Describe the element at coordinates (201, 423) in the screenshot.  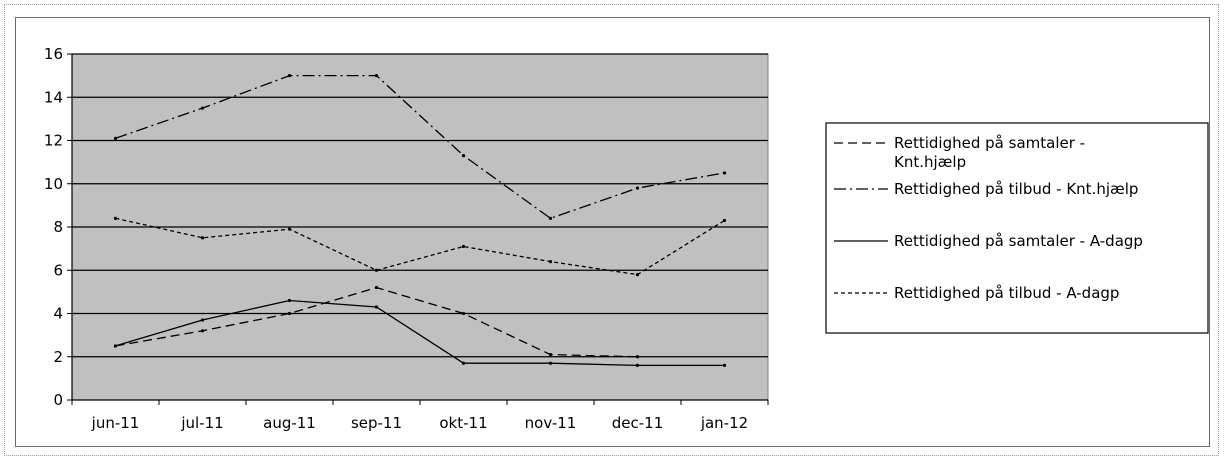
I see `x-tick-label: jul-11` at that location.